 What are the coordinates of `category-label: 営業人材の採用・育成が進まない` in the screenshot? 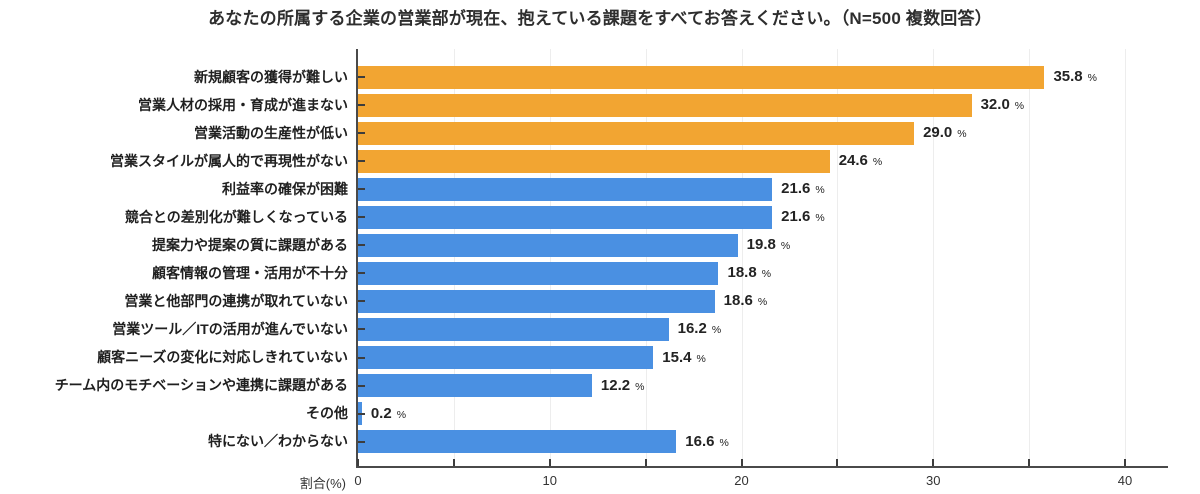 It's located at (243, 104).